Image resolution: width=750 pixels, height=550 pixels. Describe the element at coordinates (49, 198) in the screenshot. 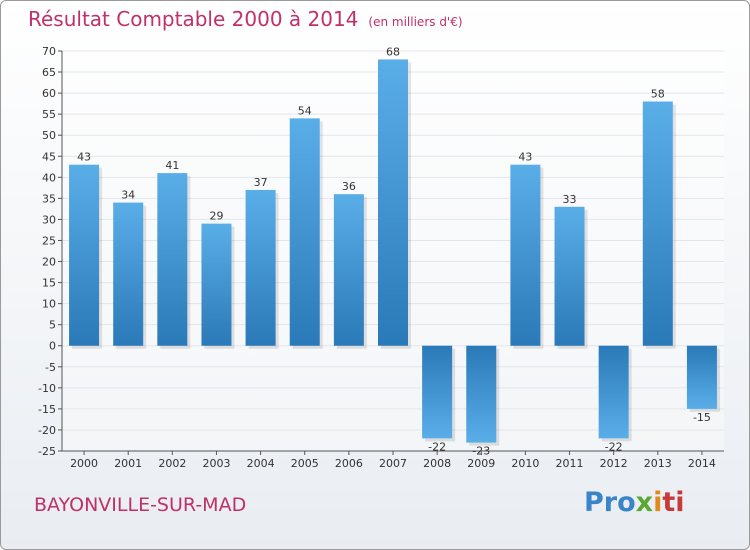

I see `y-tick-label: 35` at that location.